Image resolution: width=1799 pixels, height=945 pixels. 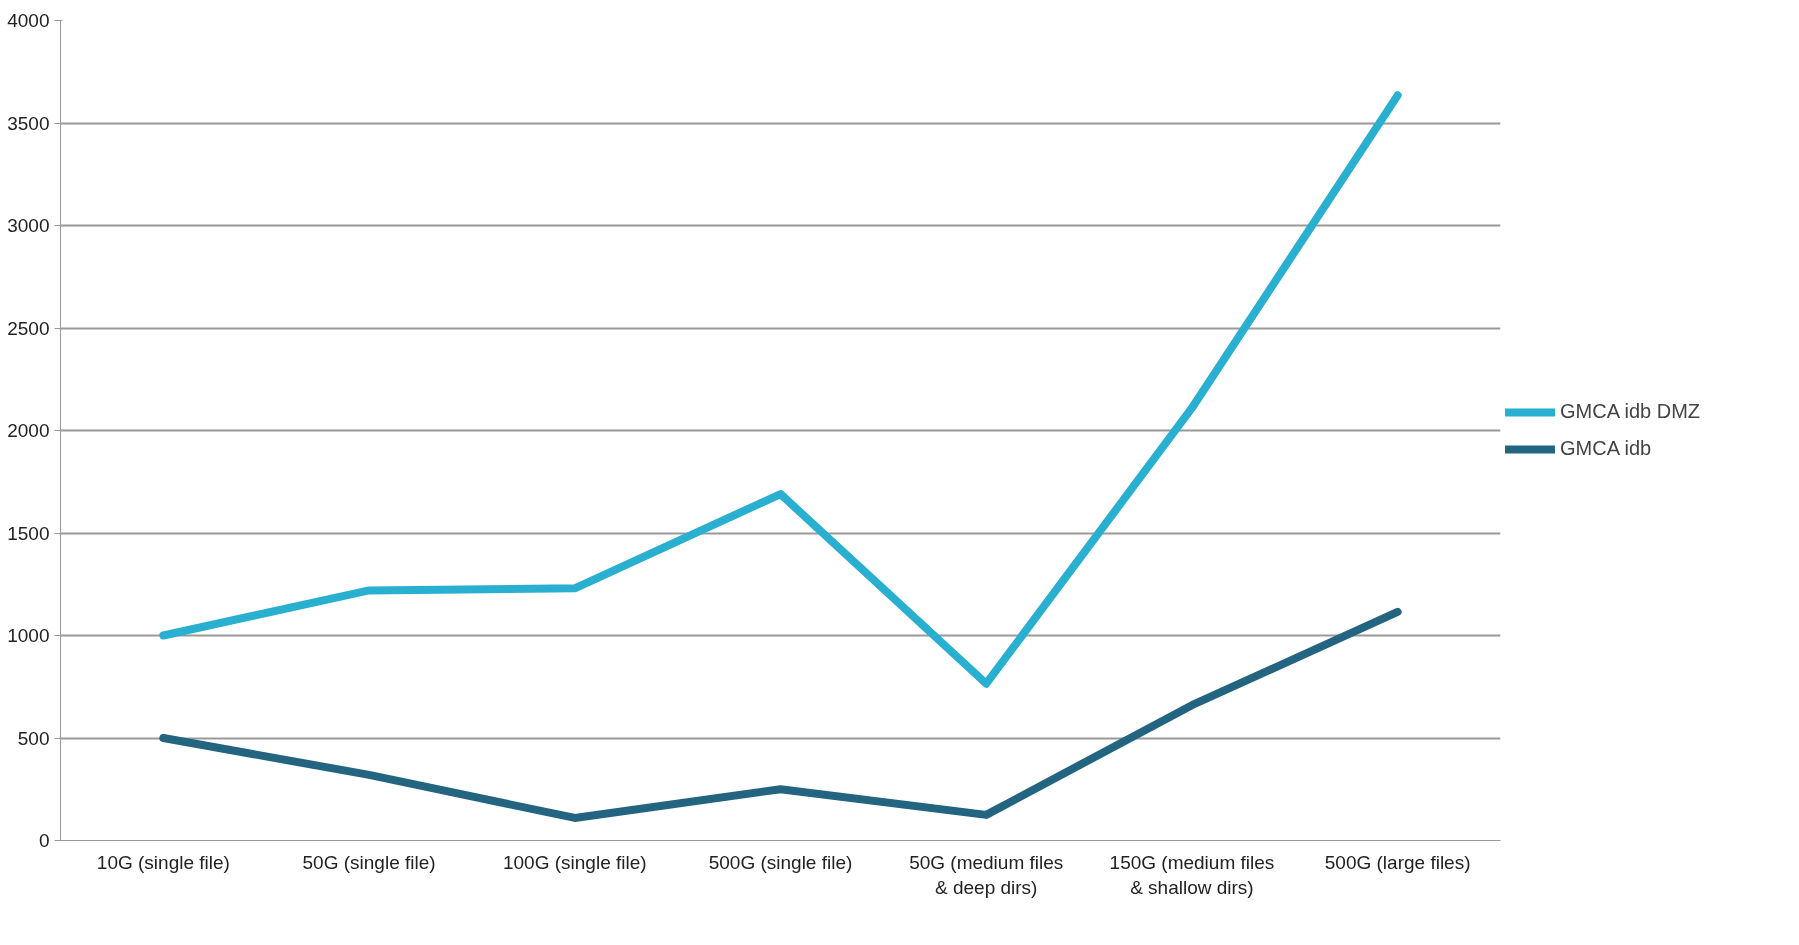 What do you see at coordinates (574, 862) in the screenshot?
I see `x-tick-label: 100G (single file)` at bounding box center [574, 862].